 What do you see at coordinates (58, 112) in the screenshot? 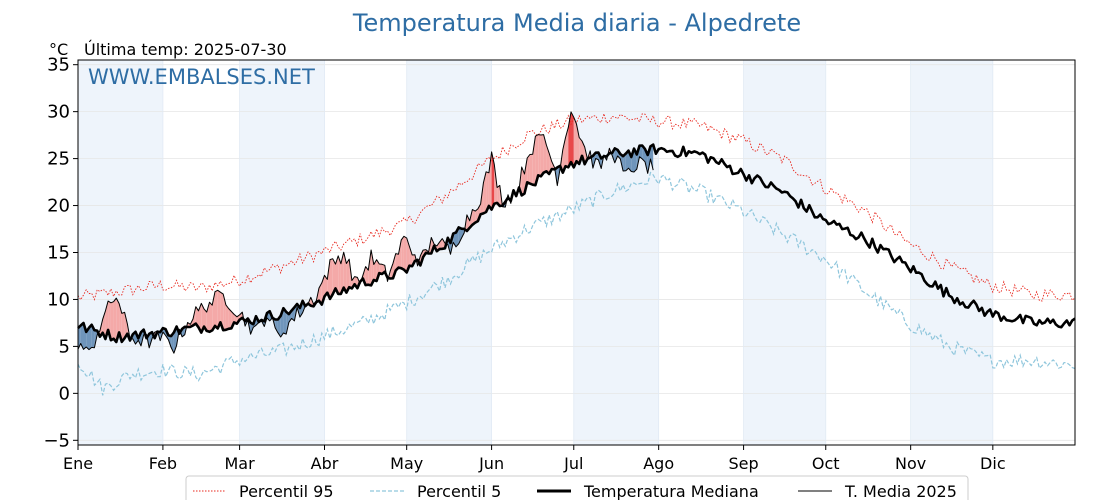
I see `y-tick-label: 30` at bounding box center [58, 112].